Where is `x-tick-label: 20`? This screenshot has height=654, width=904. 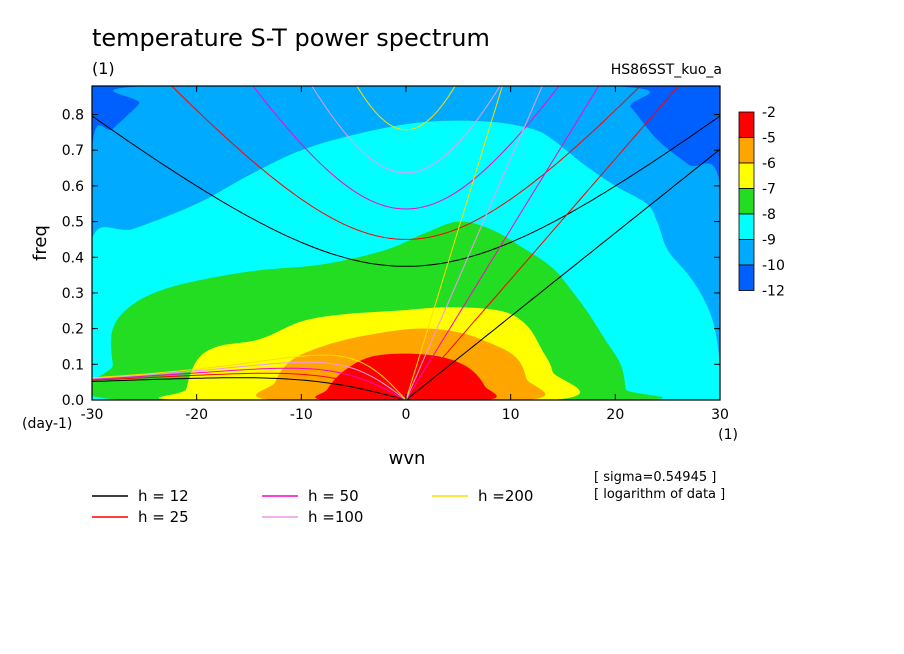 x-tick-label: 20 is located at coordinates (615, 415).